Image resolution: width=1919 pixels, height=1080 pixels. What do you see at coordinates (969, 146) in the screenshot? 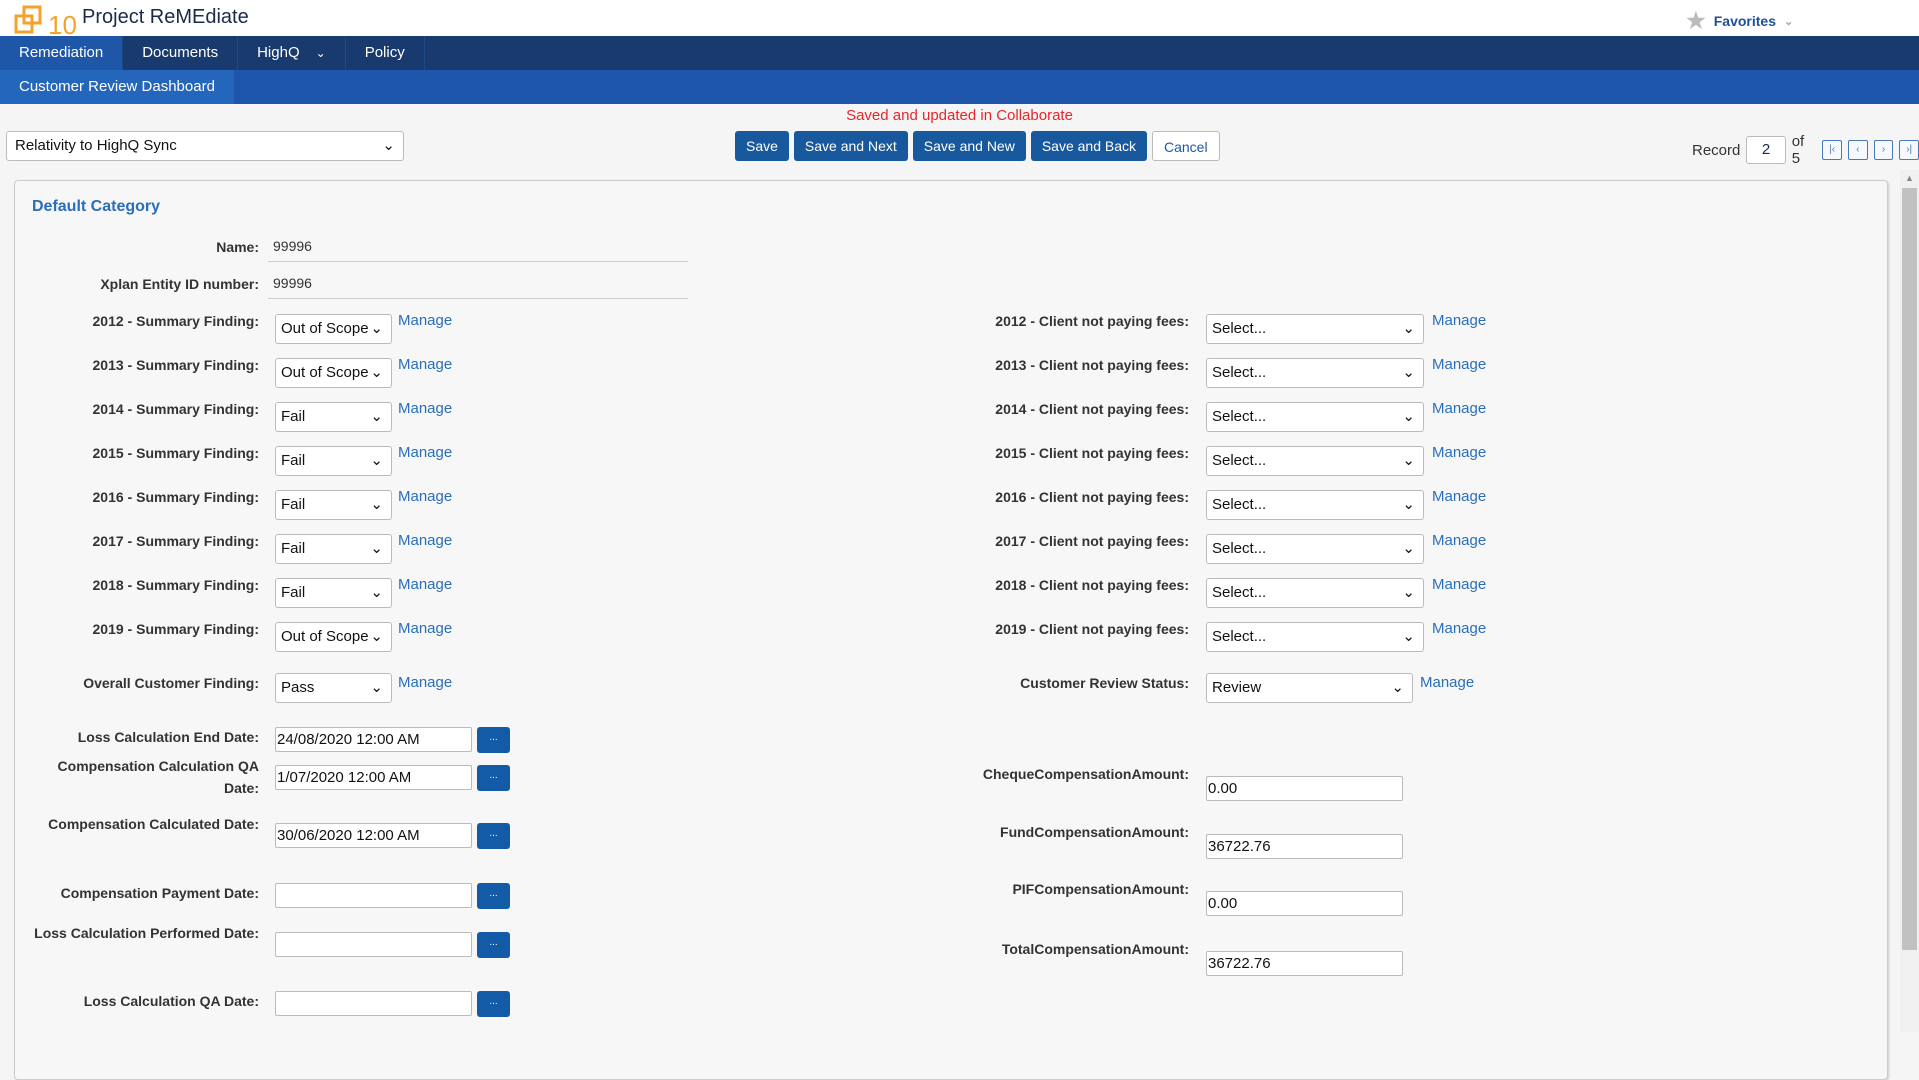
I see `save-and-new-button: Save and New` at bounding box center [969, 146].